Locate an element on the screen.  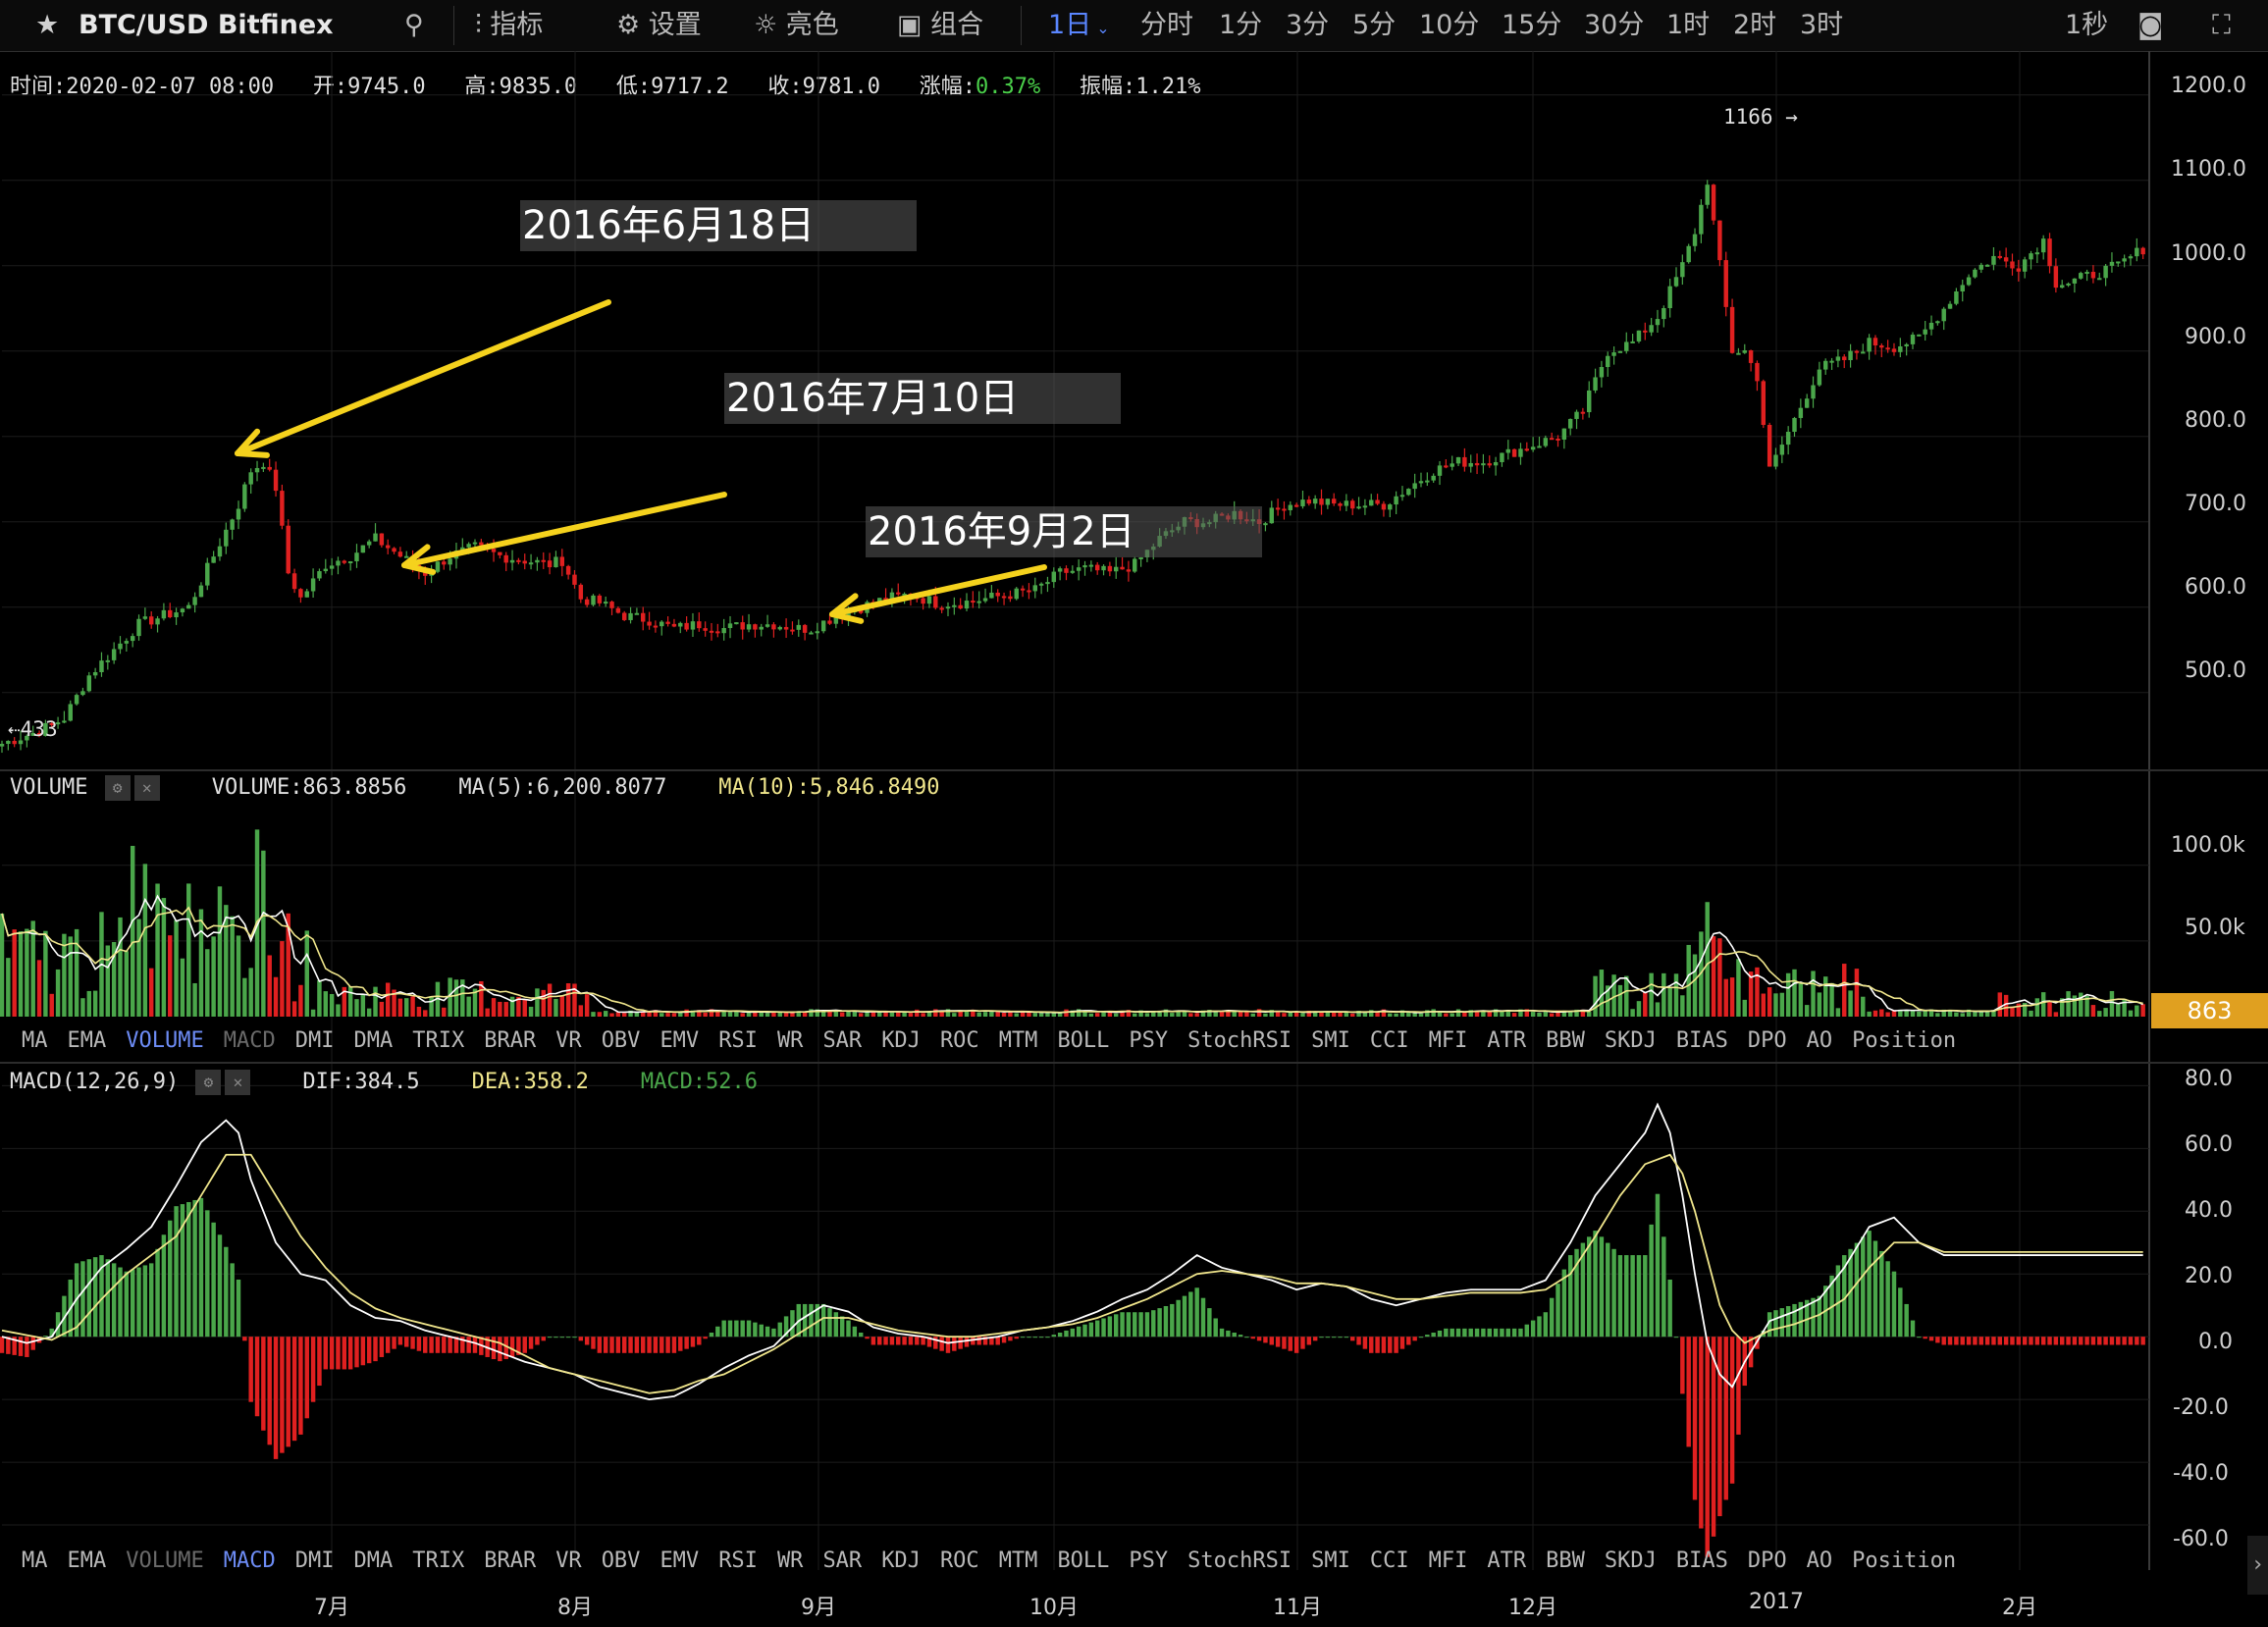
symbol-title: BTC/USD Bitfinex is located at coordinates (206, 25).